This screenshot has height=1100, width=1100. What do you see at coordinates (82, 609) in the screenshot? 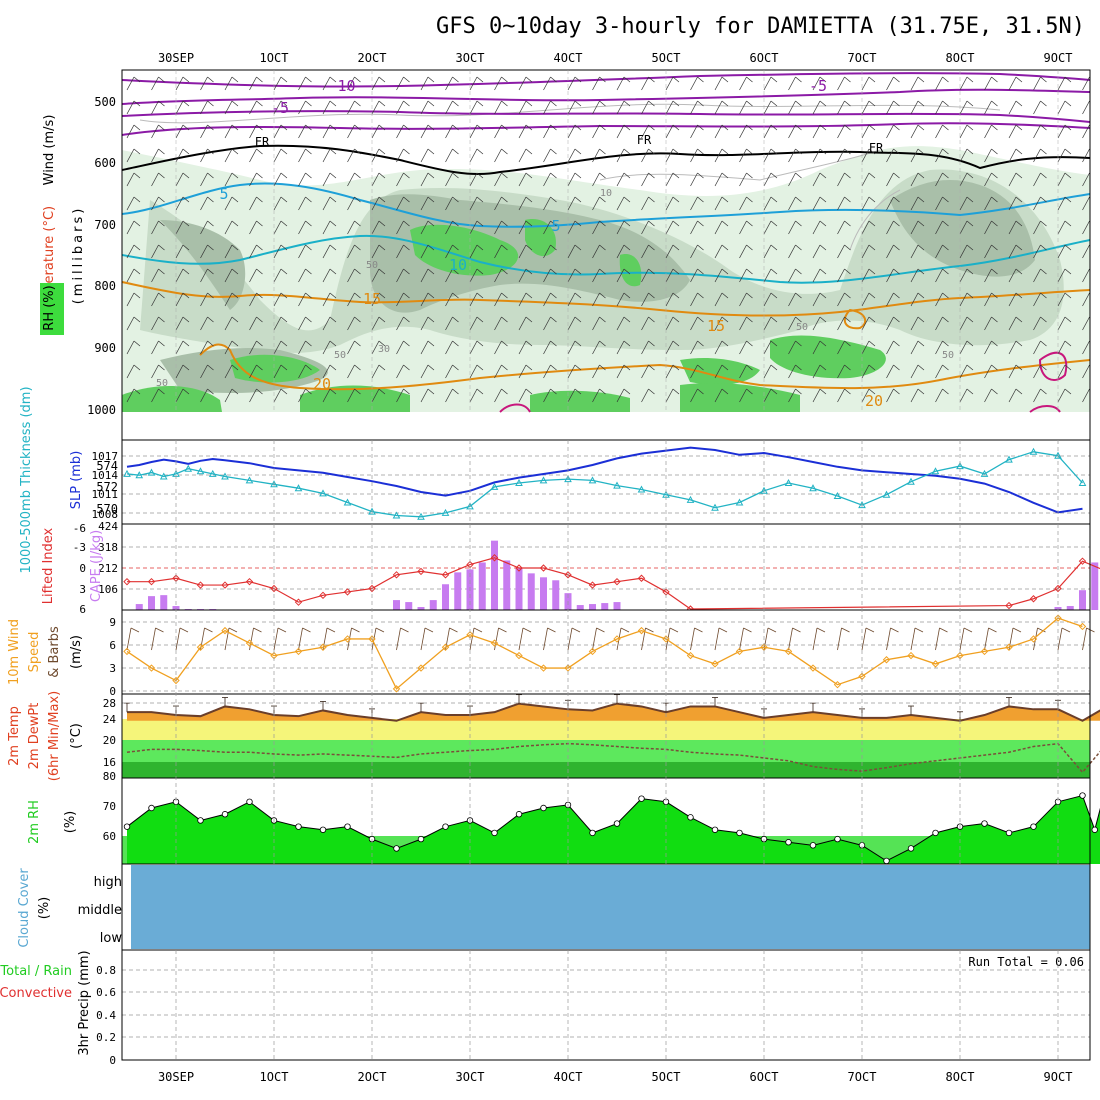
I see `y-tick-label: 6` at bounding box center [82, 609].